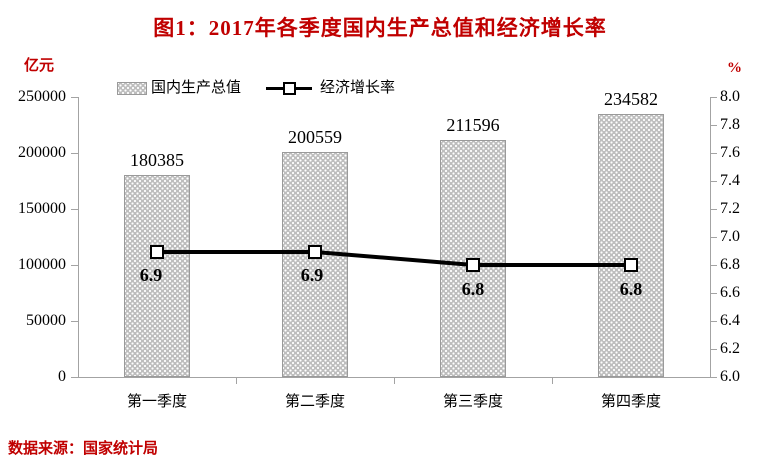 The image size is (760, 468). Describe the element at coordinates (710, 237) in the screenshot. I see `right-axis-line` at that location.